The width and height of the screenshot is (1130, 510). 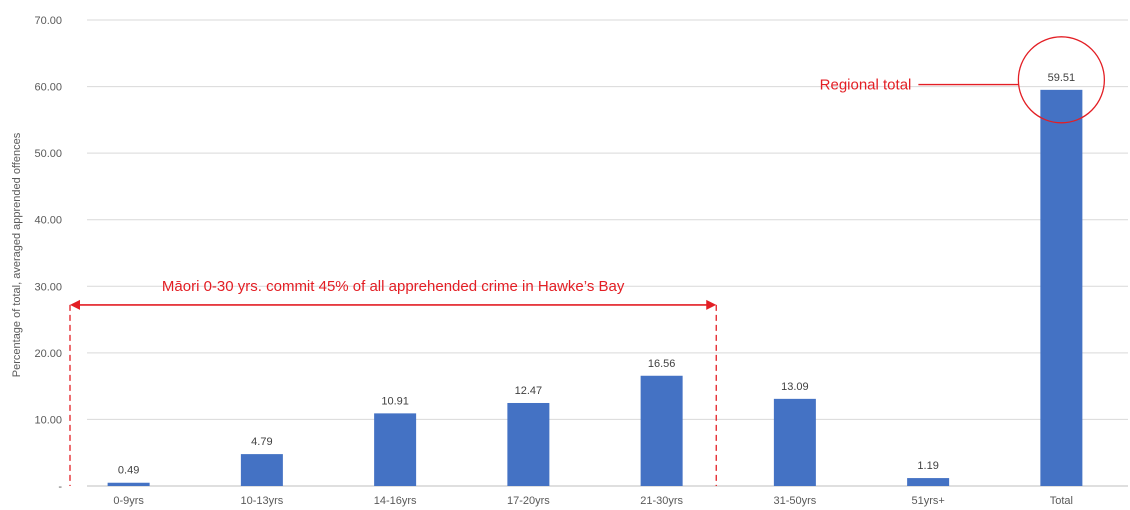 What do you see at coordinates (48, 221) in the screenshot?
I see `y-tick-label: 40.00` at bounding box center [48, 221].